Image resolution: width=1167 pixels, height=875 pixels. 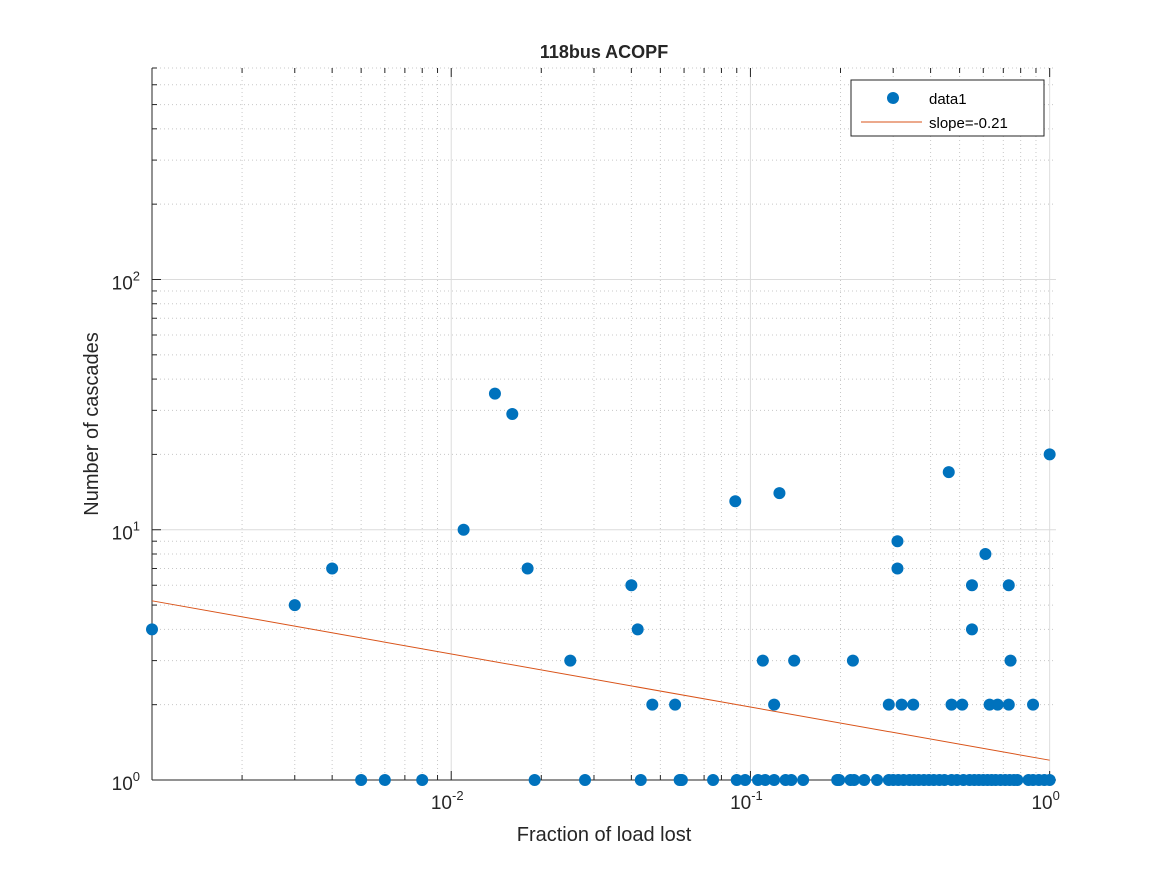 I want to click on legend-marker-data1, so click(x=893, y=98).